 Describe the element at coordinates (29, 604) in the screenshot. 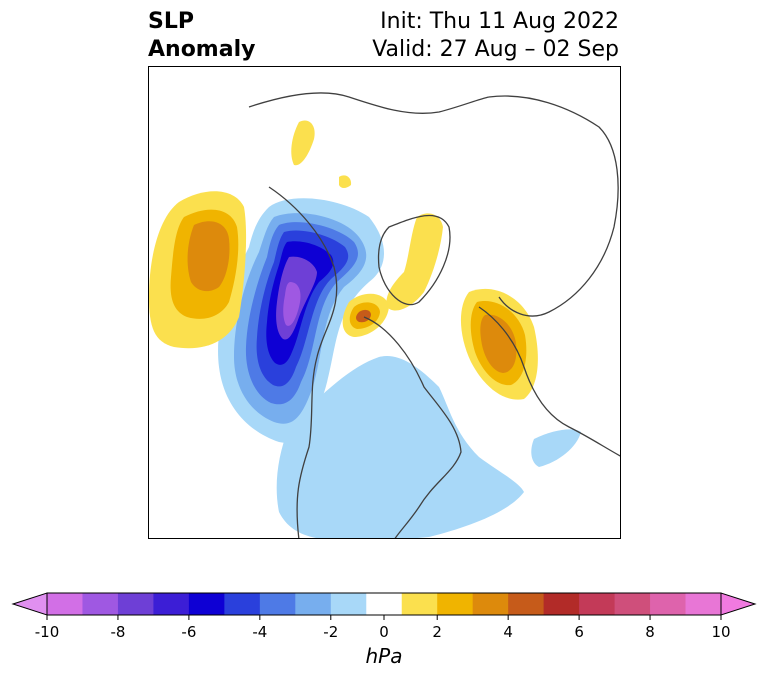

I see `colorbar-under-arrow` at that location.